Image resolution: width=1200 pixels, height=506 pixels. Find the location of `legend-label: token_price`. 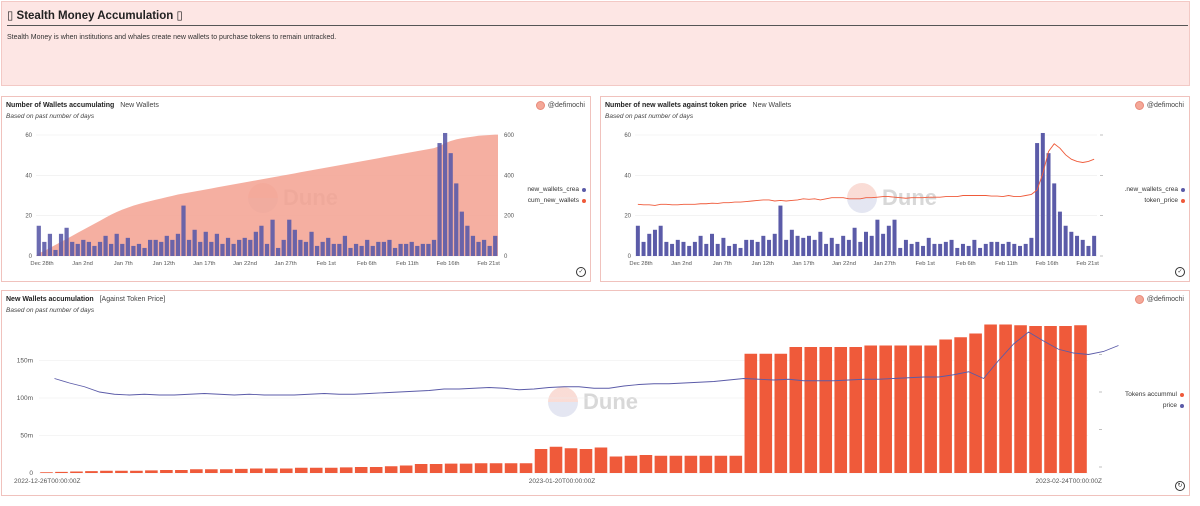

legend-label: token_price is located at coordinates (1161, 200).